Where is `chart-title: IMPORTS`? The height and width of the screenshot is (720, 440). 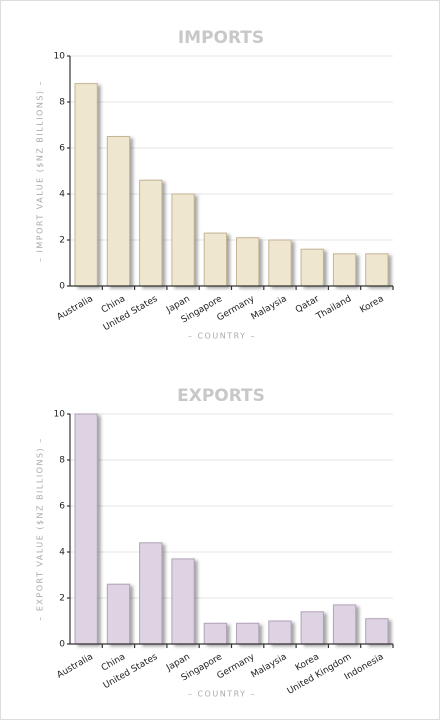
chart-title: IMPORTS is located at coordinates (221, 38).